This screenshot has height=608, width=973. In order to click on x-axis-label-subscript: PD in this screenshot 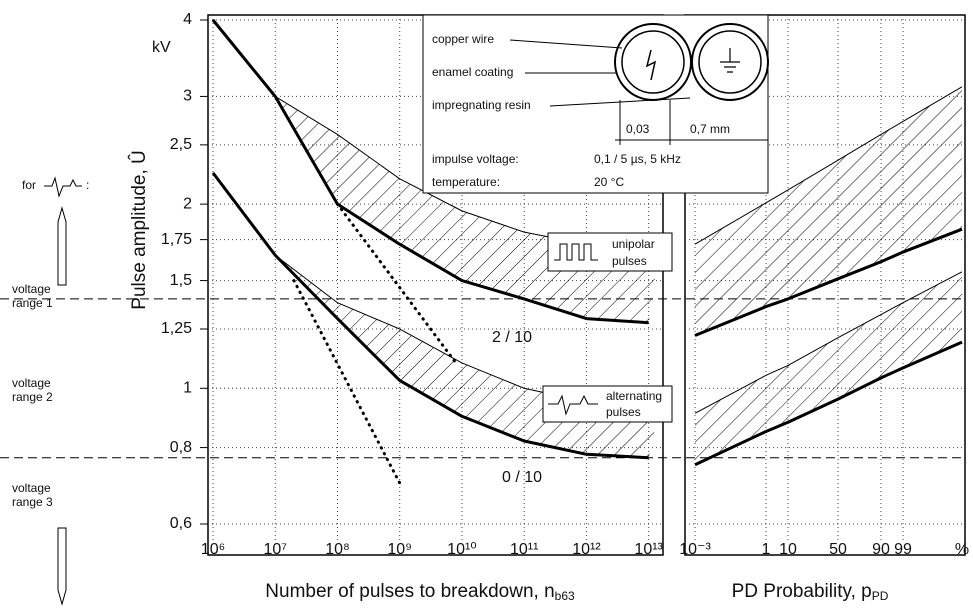, I will do `click(880, 596)`.